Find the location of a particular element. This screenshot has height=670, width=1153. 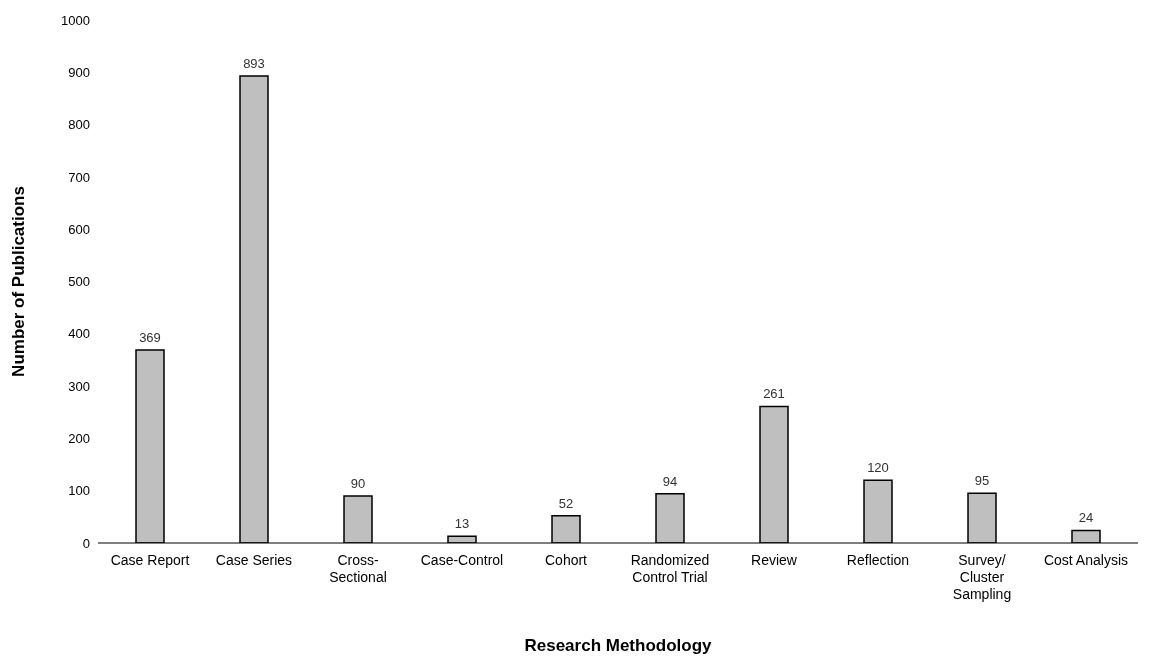

y-tick-label: 200 is located at coordinates (79, 439).